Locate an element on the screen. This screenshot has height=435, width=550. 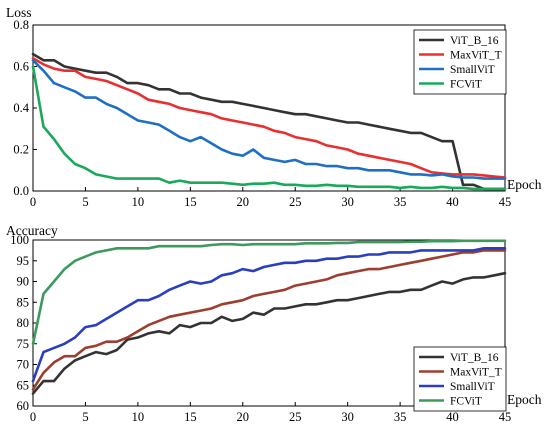
y-axis-label: Loss is located at coordinates (19, 12).